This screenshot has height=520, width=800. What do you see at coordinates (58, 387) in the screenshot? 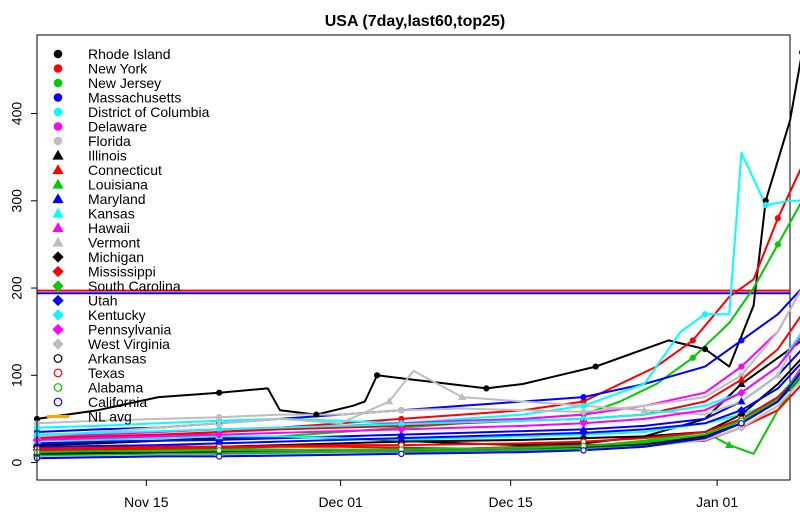
I see `legend-marker-alabama` at bounding box center [58, 387].